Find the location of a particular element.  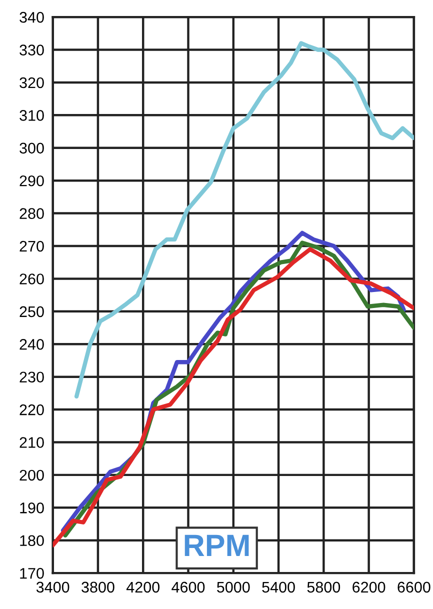

y-tick-label: 260 is located at coordinates (32, 279).